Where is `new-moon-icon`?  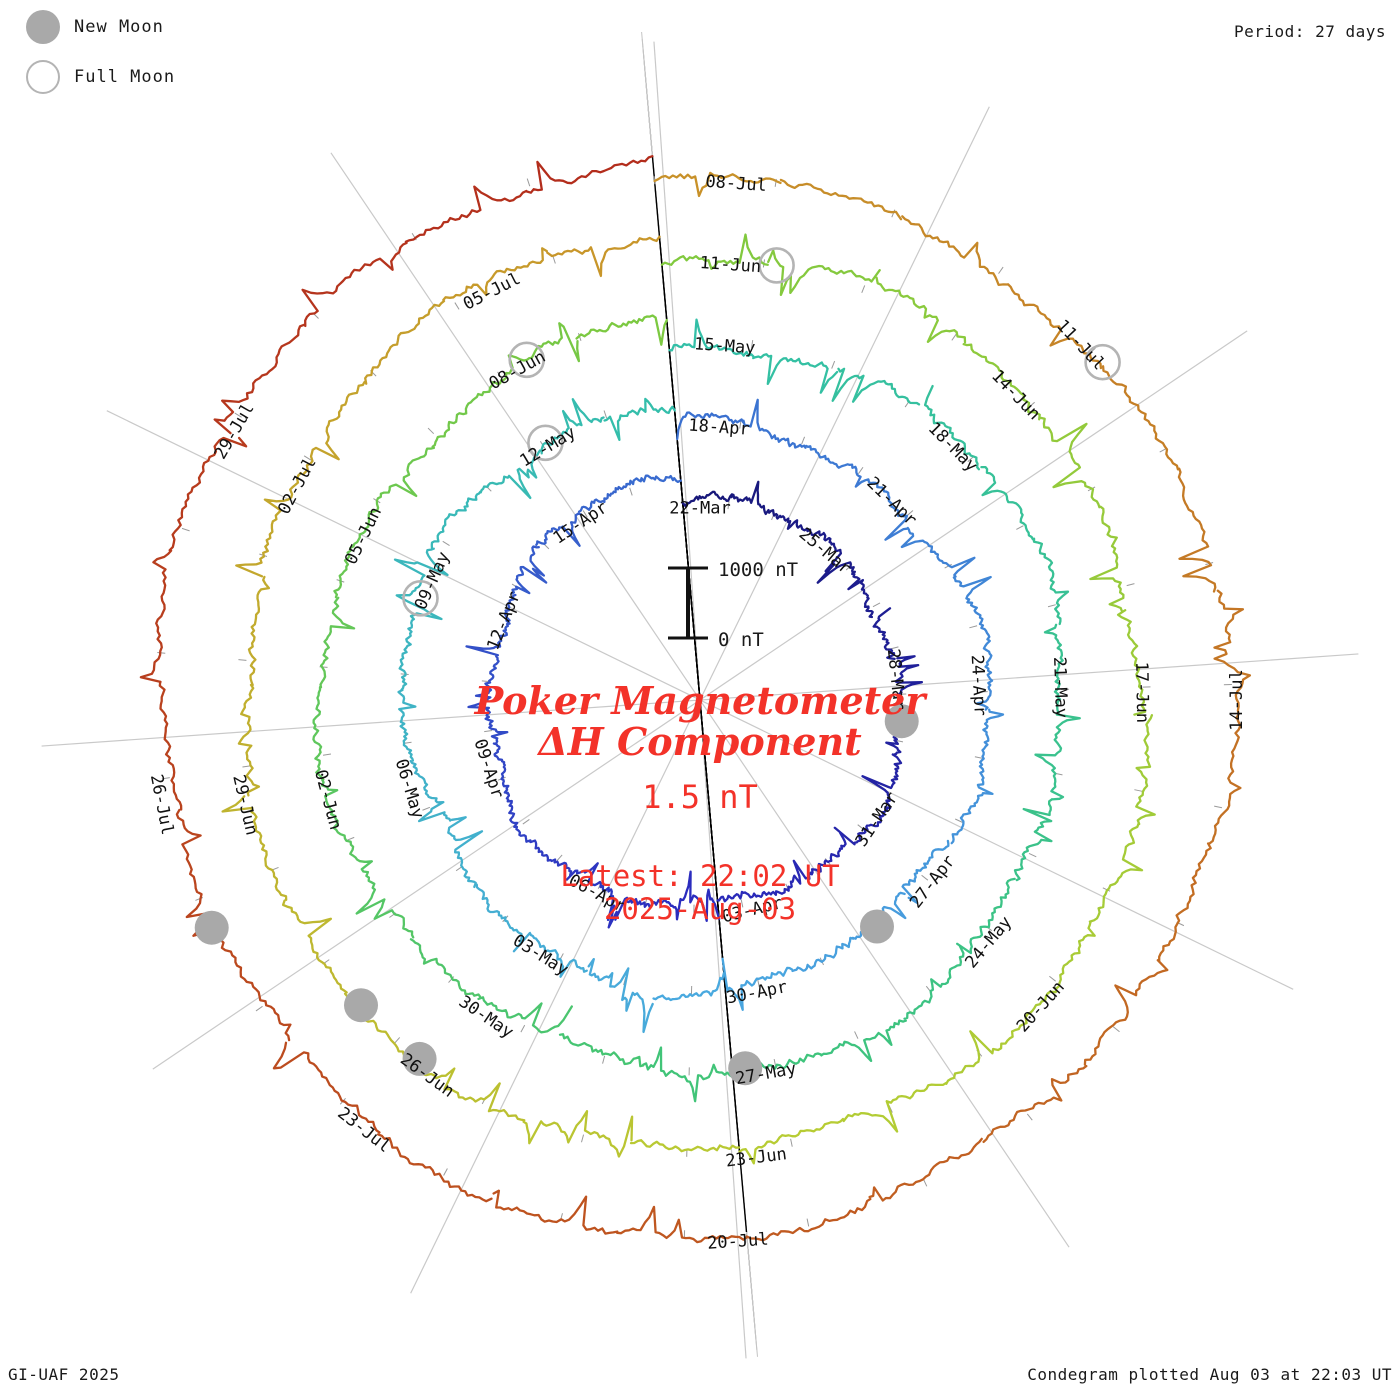
new-moon-icon is located at coordinates (43, 27).